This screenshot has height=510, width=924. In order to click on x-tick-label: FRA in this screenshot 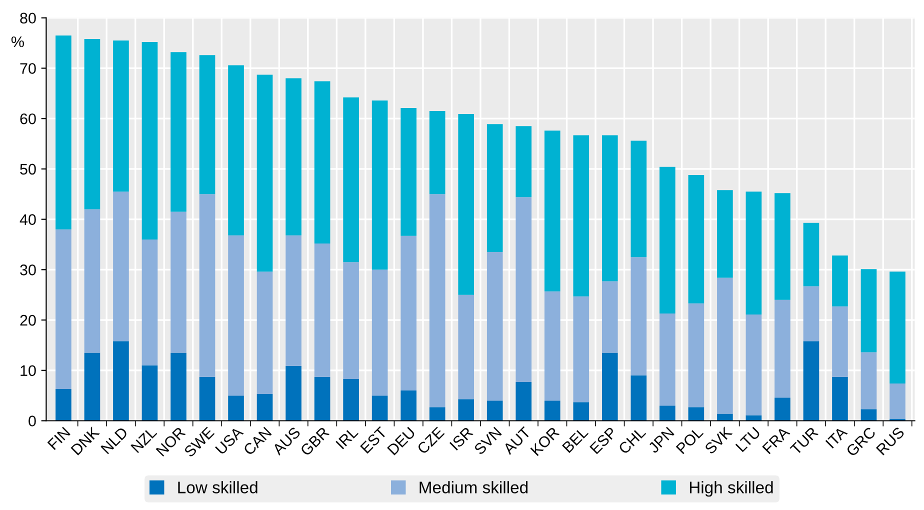, I will do `click(776, 440)`.